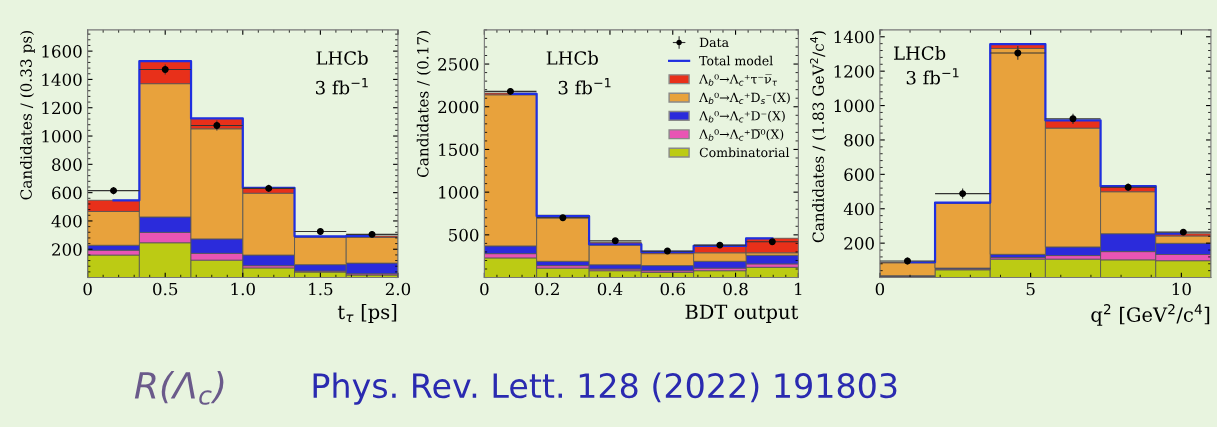  What do you see at coordinates (744, 152) in the screenshot?
I see `legend-label: Combinatorial` at bounding box center [744, 152].